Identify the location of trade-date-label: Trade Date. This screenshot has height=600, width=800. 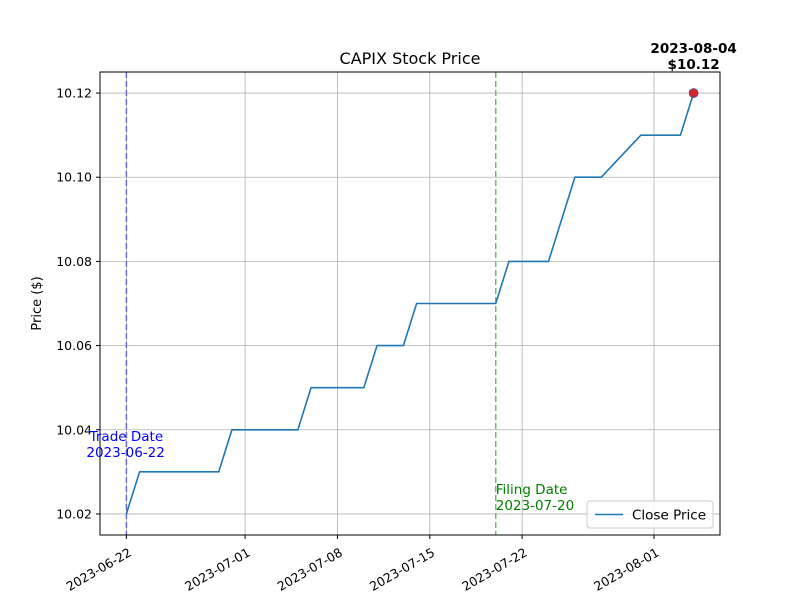
(126, 437).